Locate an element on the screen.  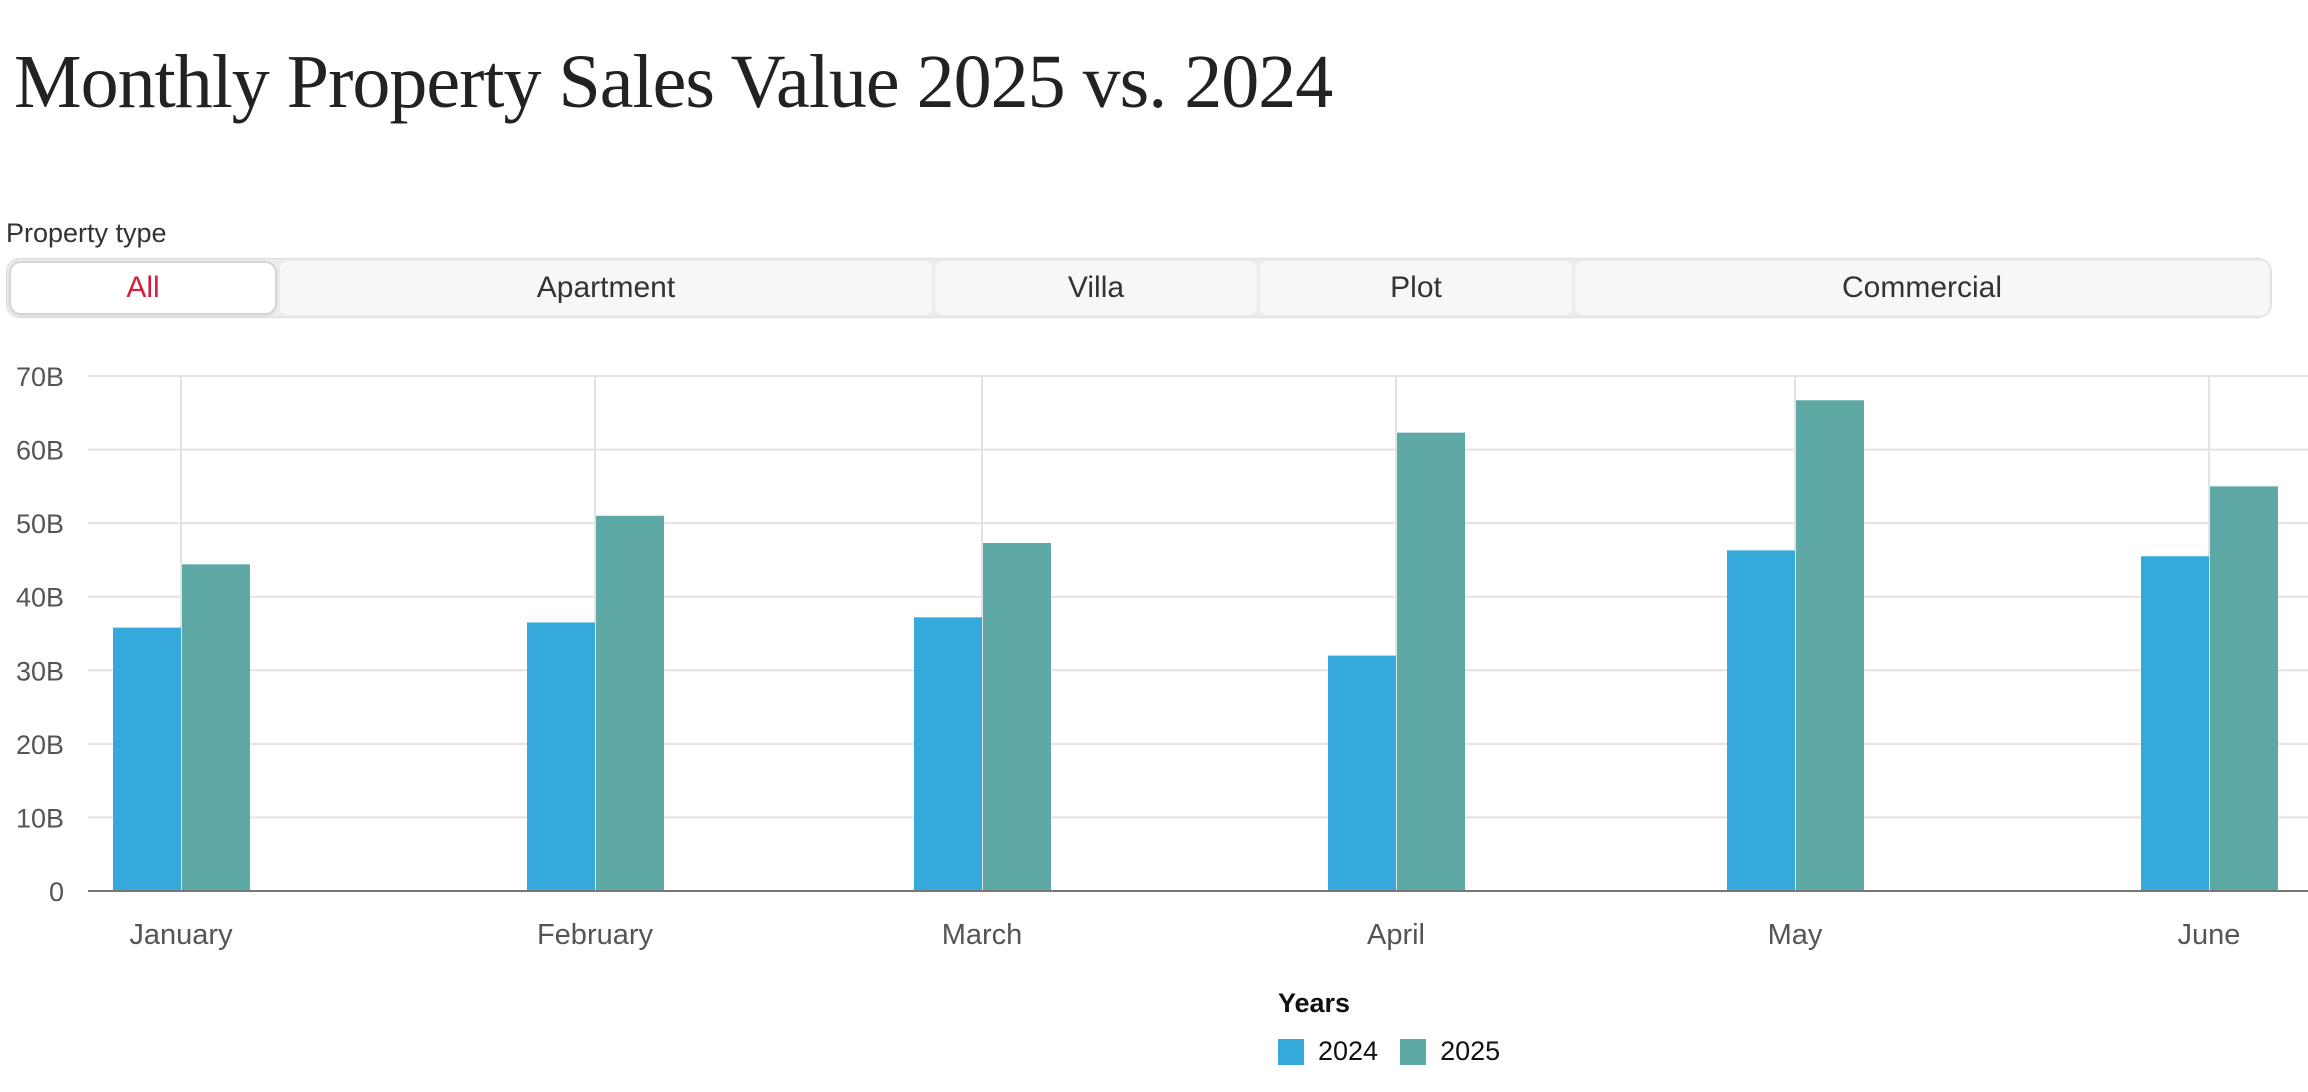
bar-2025-april is located at coordinates (1431, 661).